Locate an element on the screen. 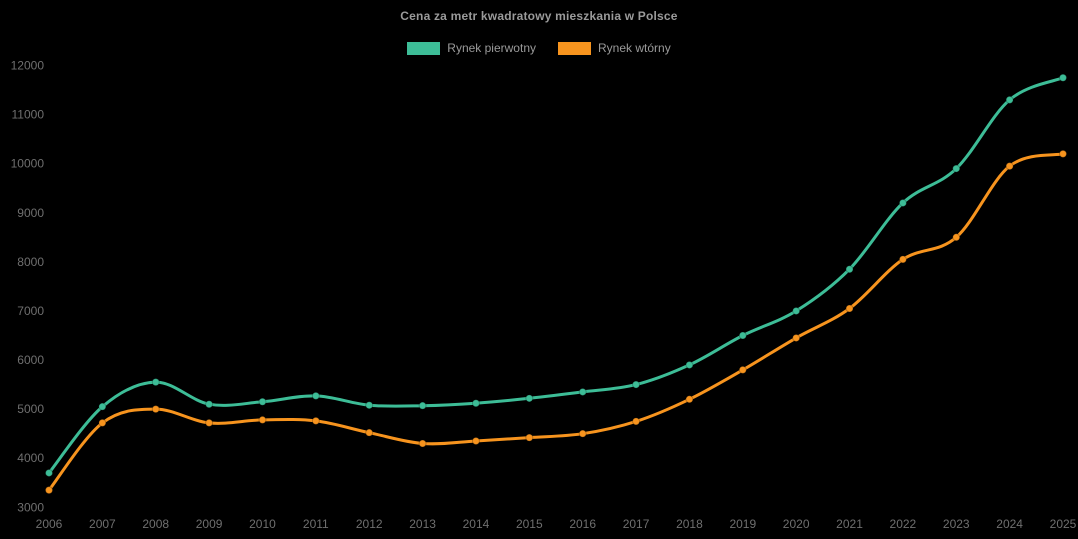 This screenshot has width=1078, height=539. legend-item-rynek-pierwotny: Rynek pierwotny is located at coordinates (471, 48).